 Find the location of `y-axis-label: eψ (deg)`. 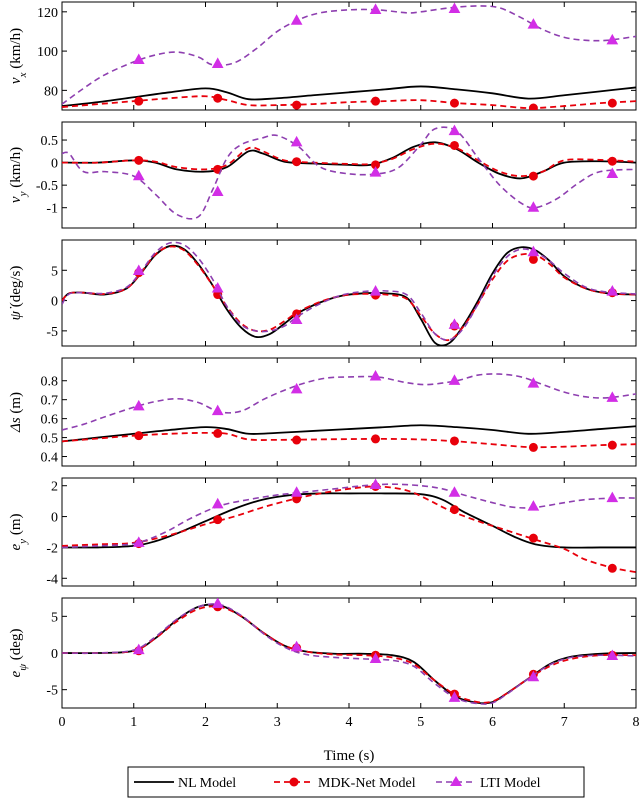

y-axis-label: eψ (deg) is located at coordinates (18, 653).